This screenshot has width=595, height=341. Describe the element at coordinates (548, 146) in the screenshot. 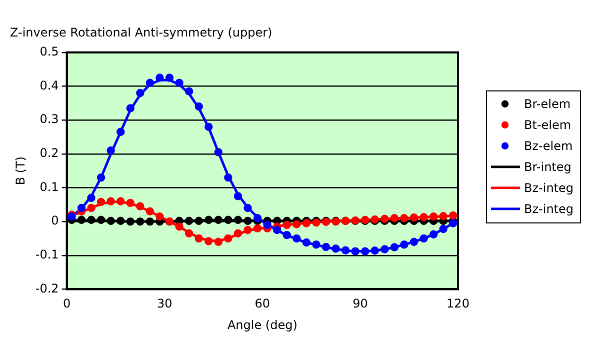

I see `legend-label: Bz-elem` at that location.